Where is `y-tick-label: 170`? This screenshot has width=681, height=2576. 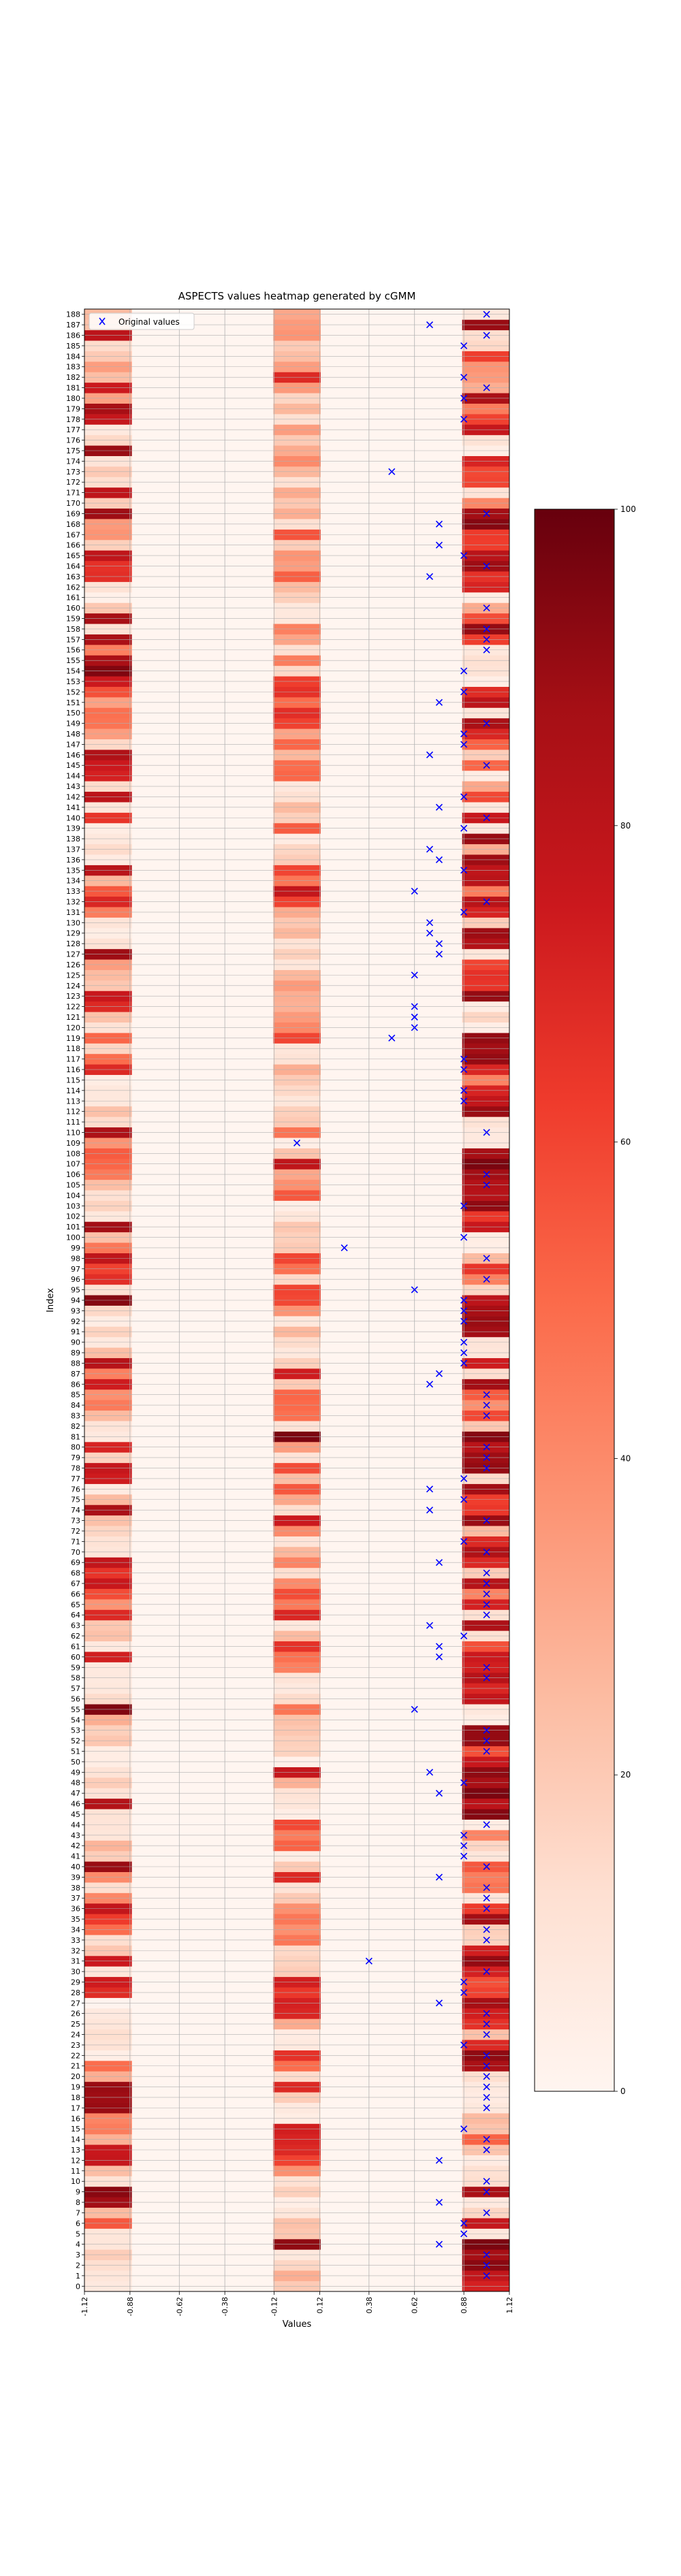
y-tick-label: 170 is located at coordinates (73, 504).